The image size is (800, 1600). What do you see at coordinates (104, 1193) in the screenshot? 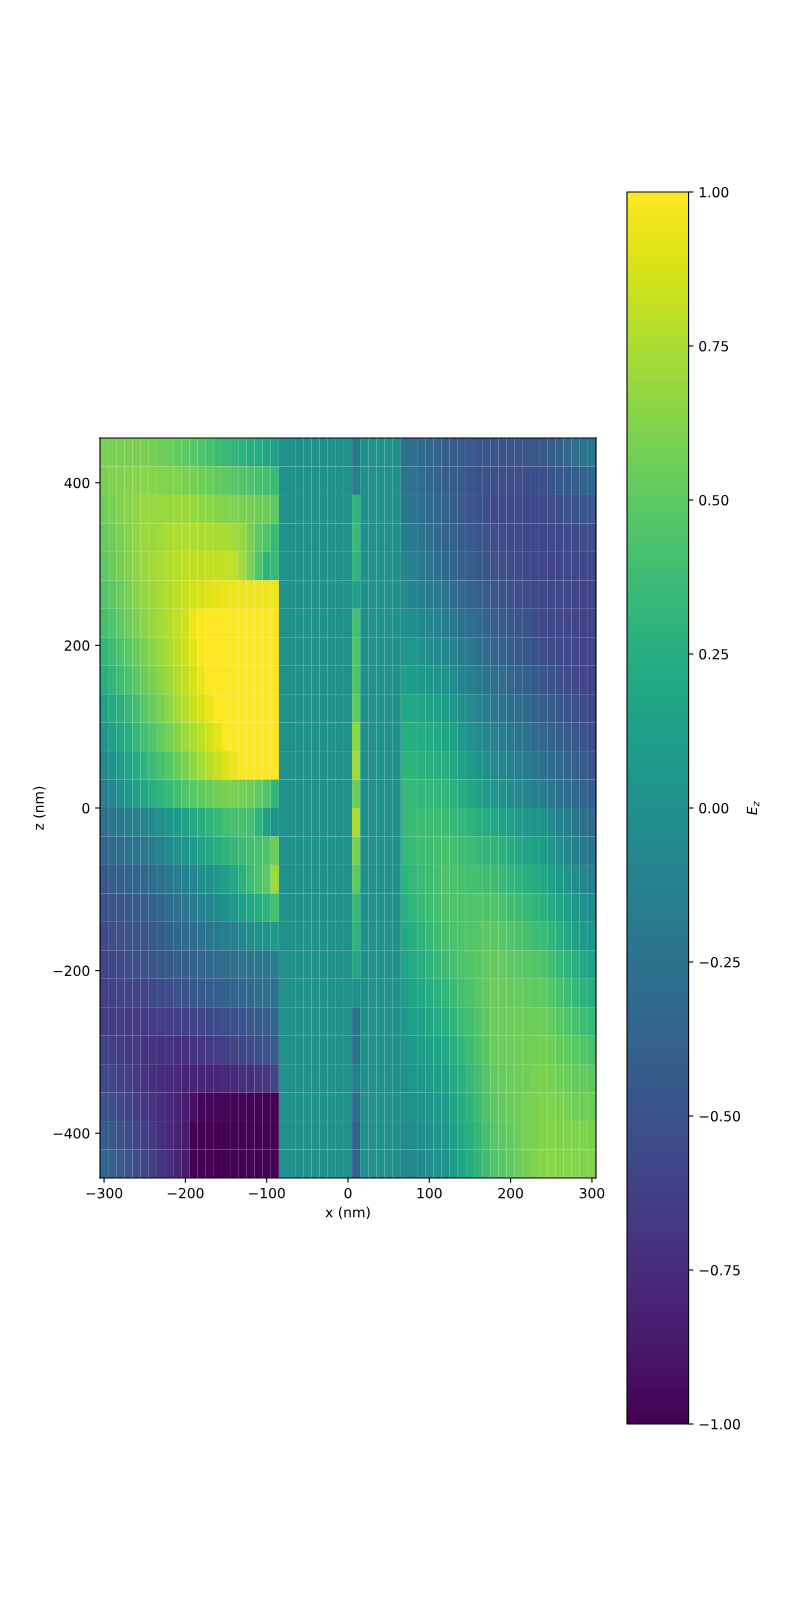
I see `x-tick-label: −300` at bounding box center [104, 1193].